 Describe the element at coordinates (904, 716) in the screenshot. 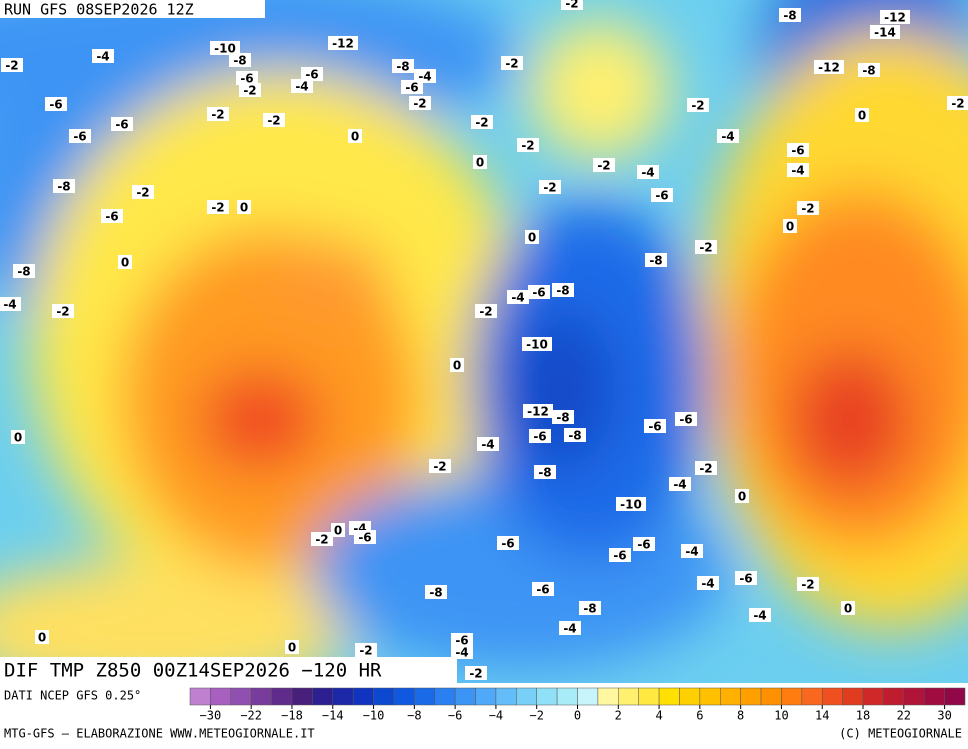

I see `colorbar-label: 22` at that location.